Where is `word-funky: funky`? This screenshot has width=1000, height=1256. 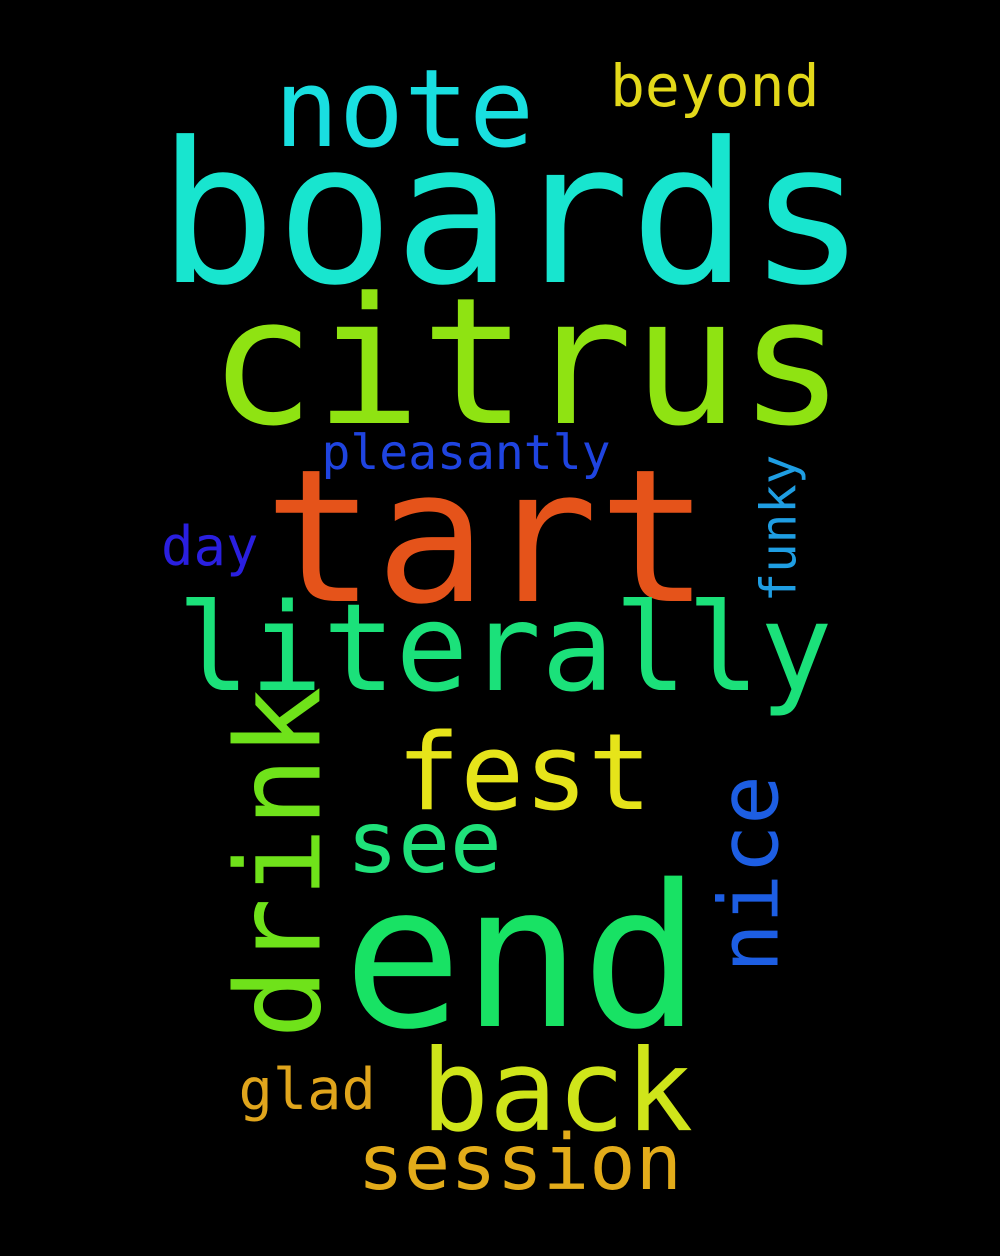 word-funky: funky is located at coordinates (779, 528).